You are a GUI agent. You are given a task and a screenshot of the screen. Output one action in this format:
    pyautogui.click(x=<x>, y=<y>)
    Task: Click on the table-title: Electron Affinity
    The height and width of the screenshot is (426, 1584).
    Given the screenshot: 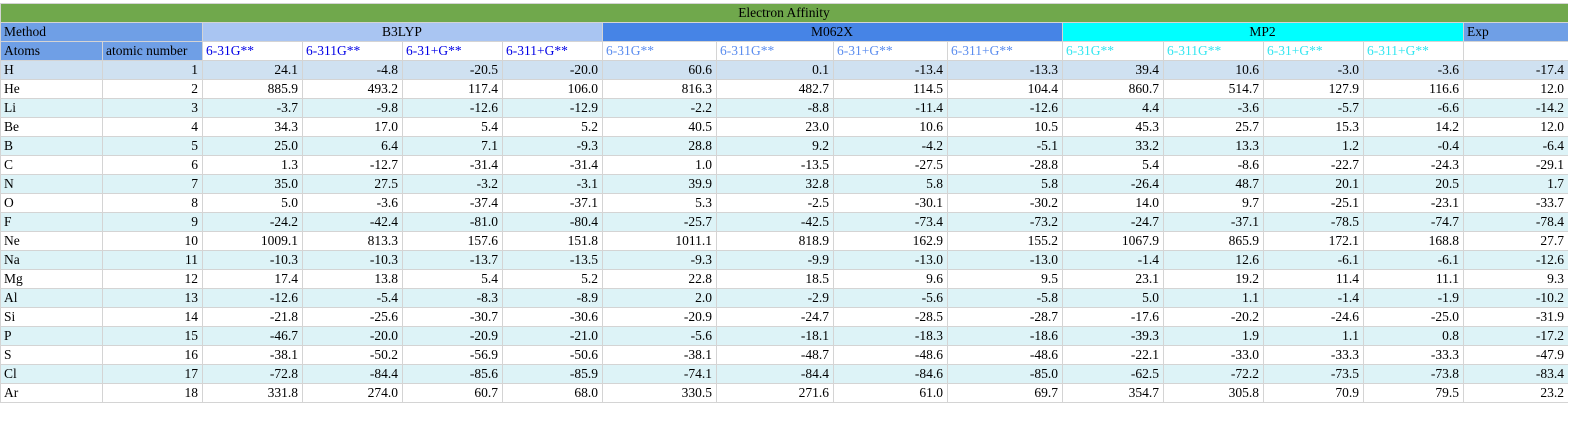 What is the action you would take?
    pyautogui.click(x=784, y=13)
    